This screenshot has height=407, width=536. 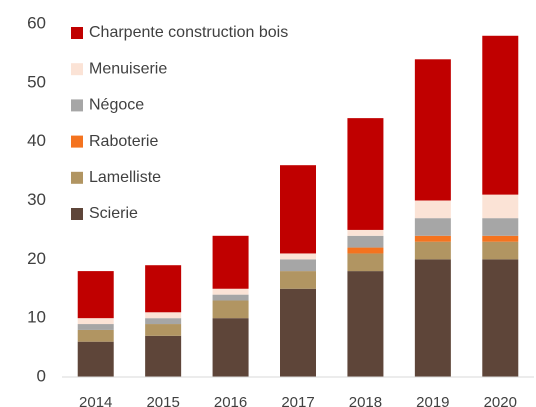 What do you see at coordinates (230, 400) in the screenshot?
I see `x-tick-label: 2016` at bounding box center [230, 400].